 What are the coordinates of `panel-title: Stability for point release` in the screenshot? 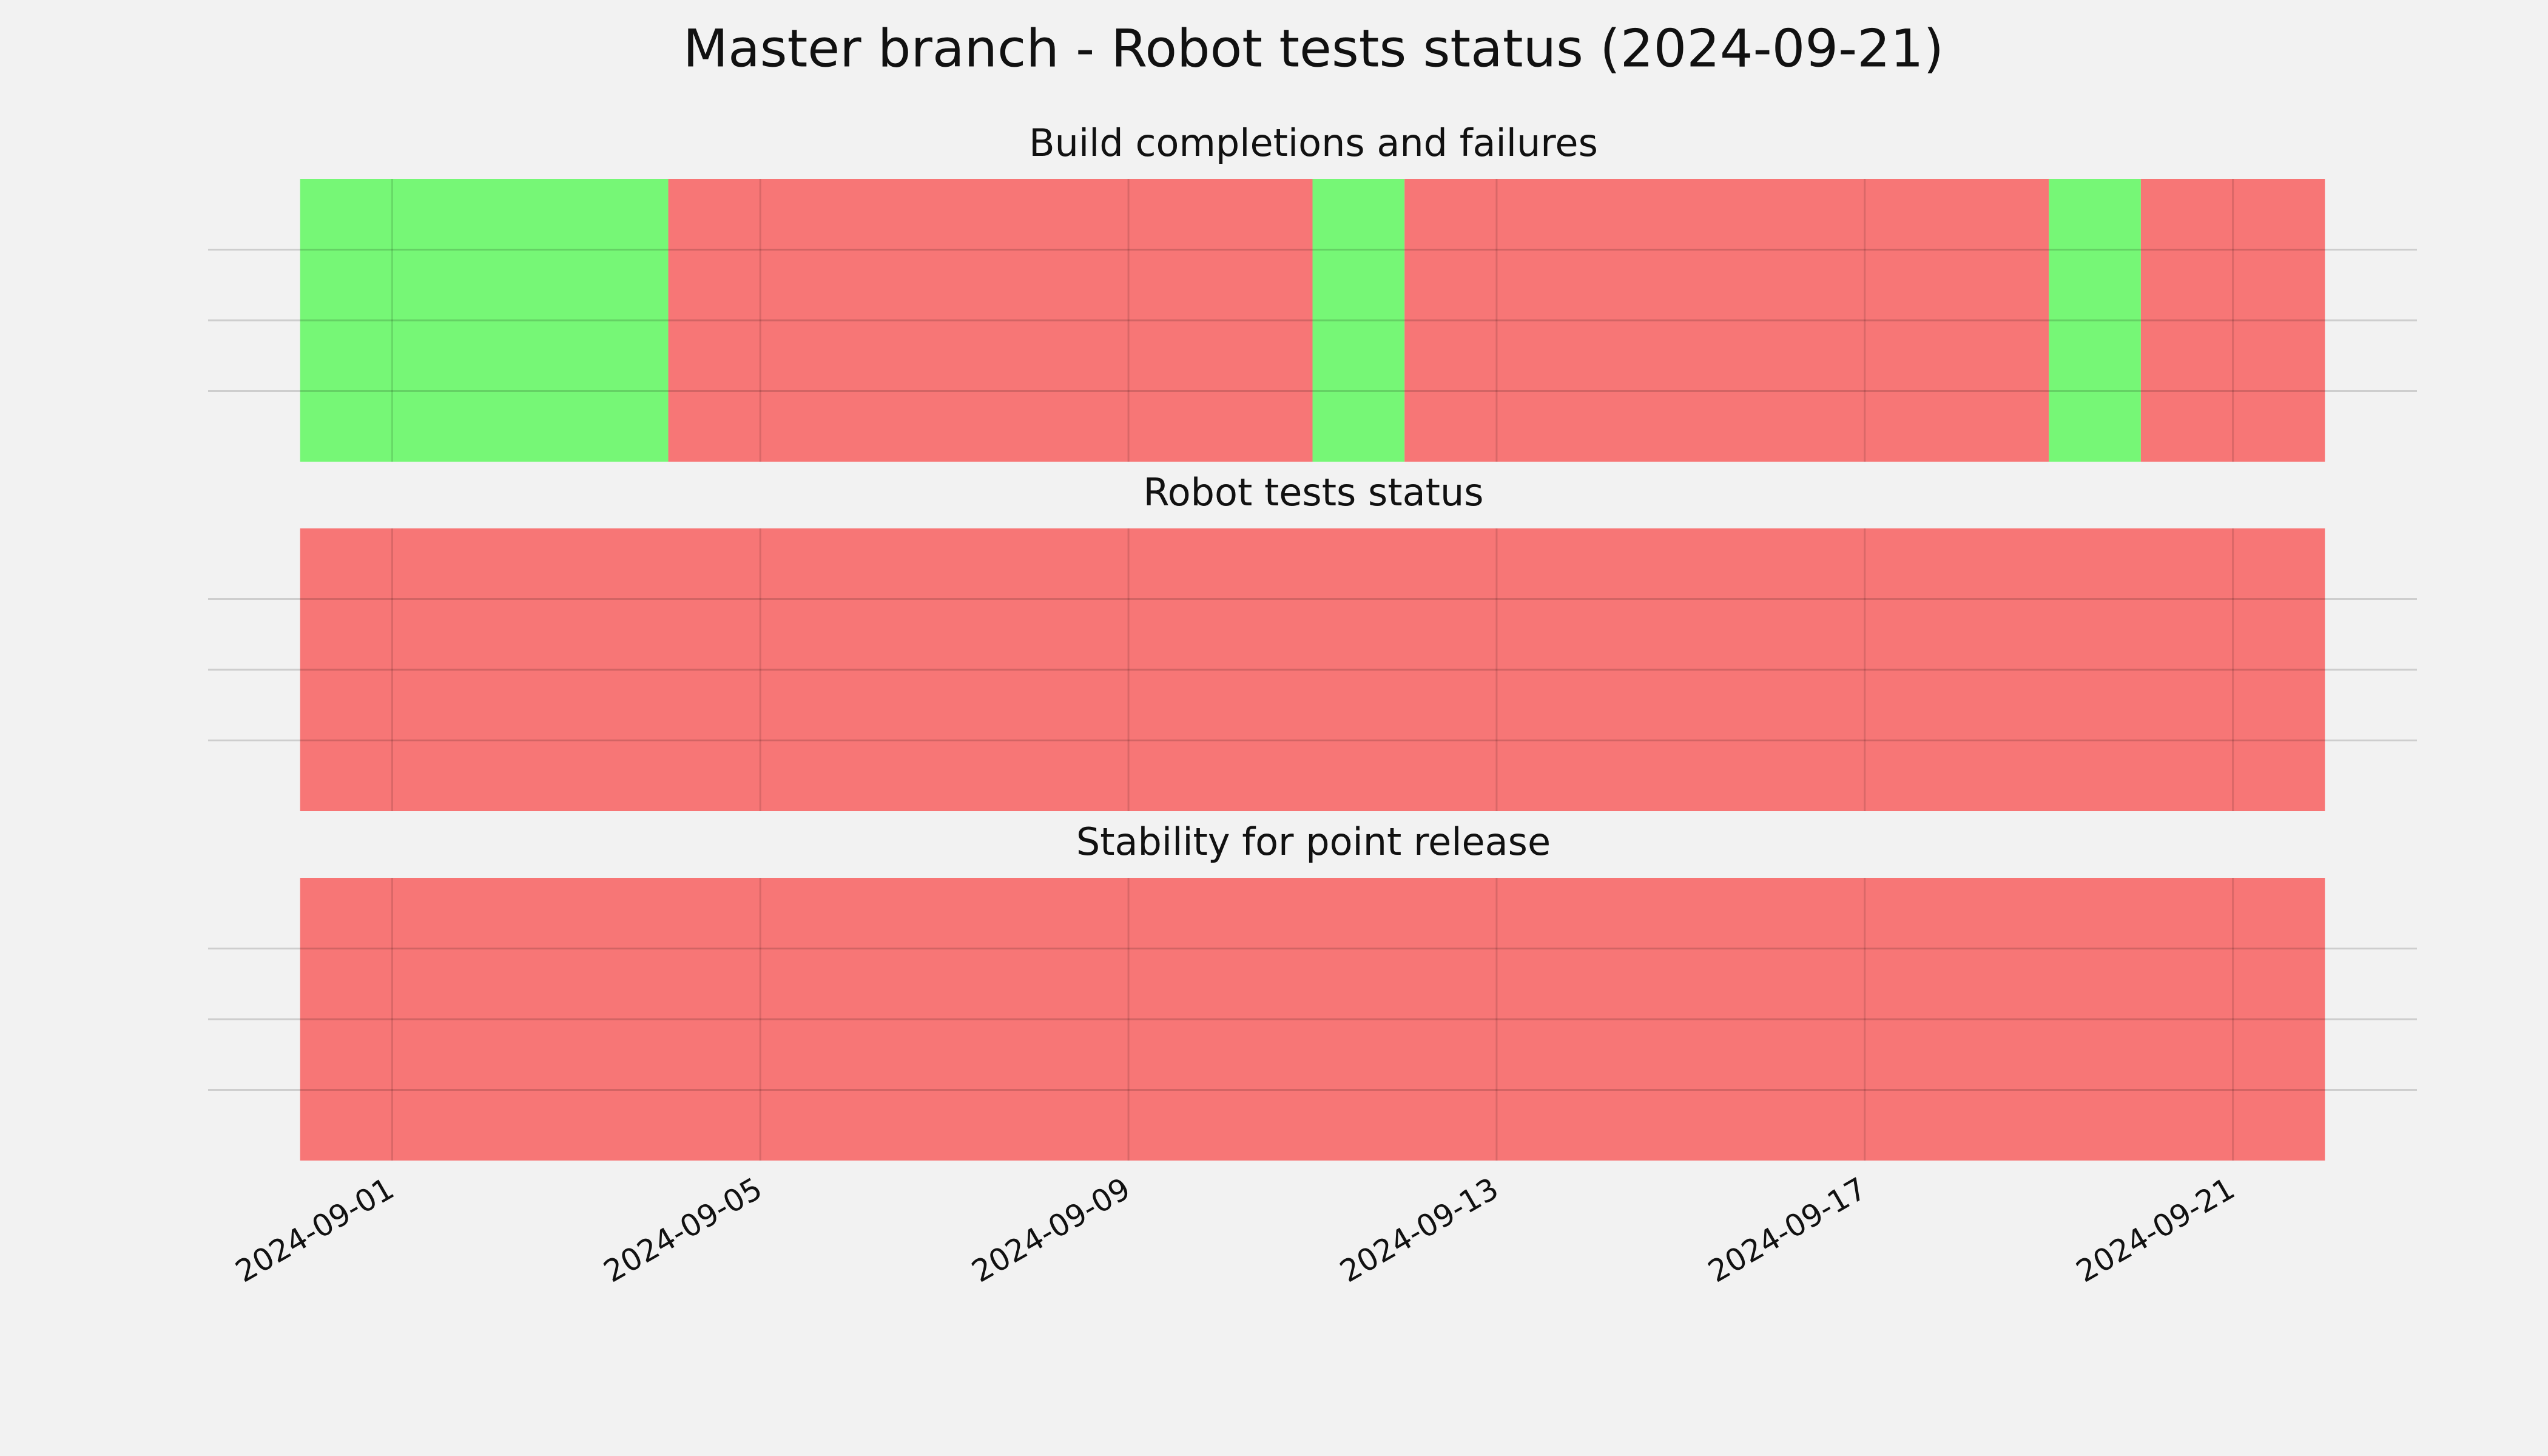 It's located at (1313, 842).